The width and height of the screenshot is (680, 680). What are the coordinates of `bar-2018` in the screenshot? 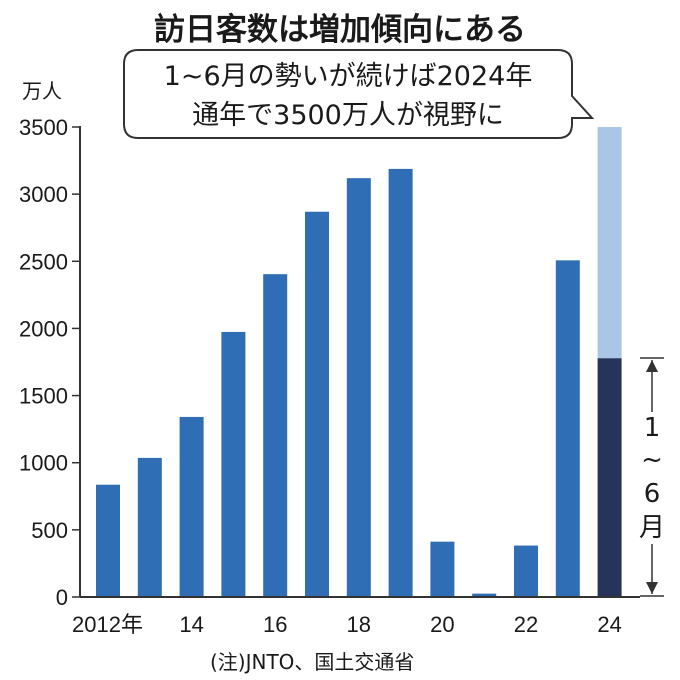 It's located at (358, 388).